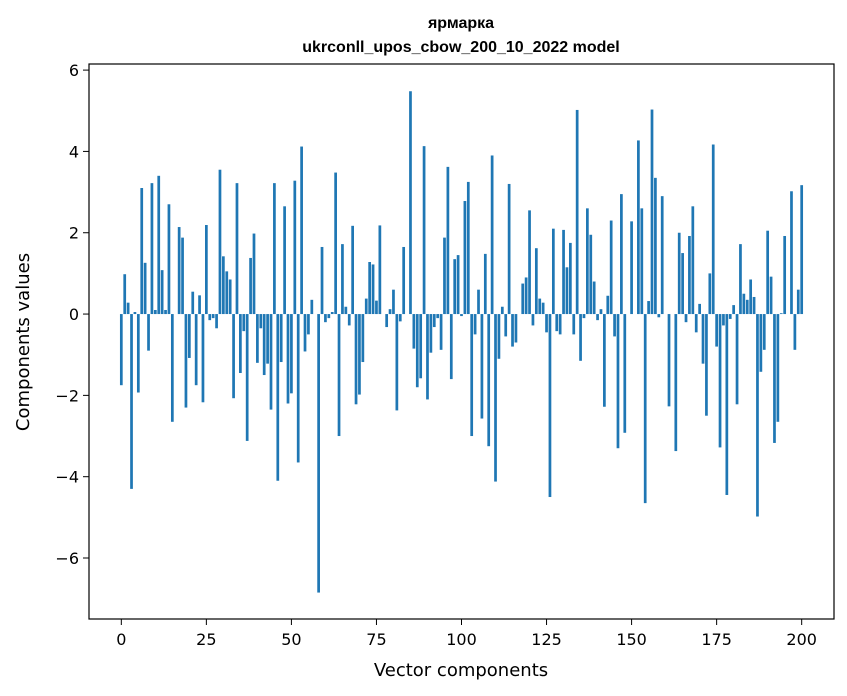 This screenshot has width=847, height=696. Describe the element at coordinates (460, 23) in the screenshot. I see `chart-title: ярмарка` at that location.